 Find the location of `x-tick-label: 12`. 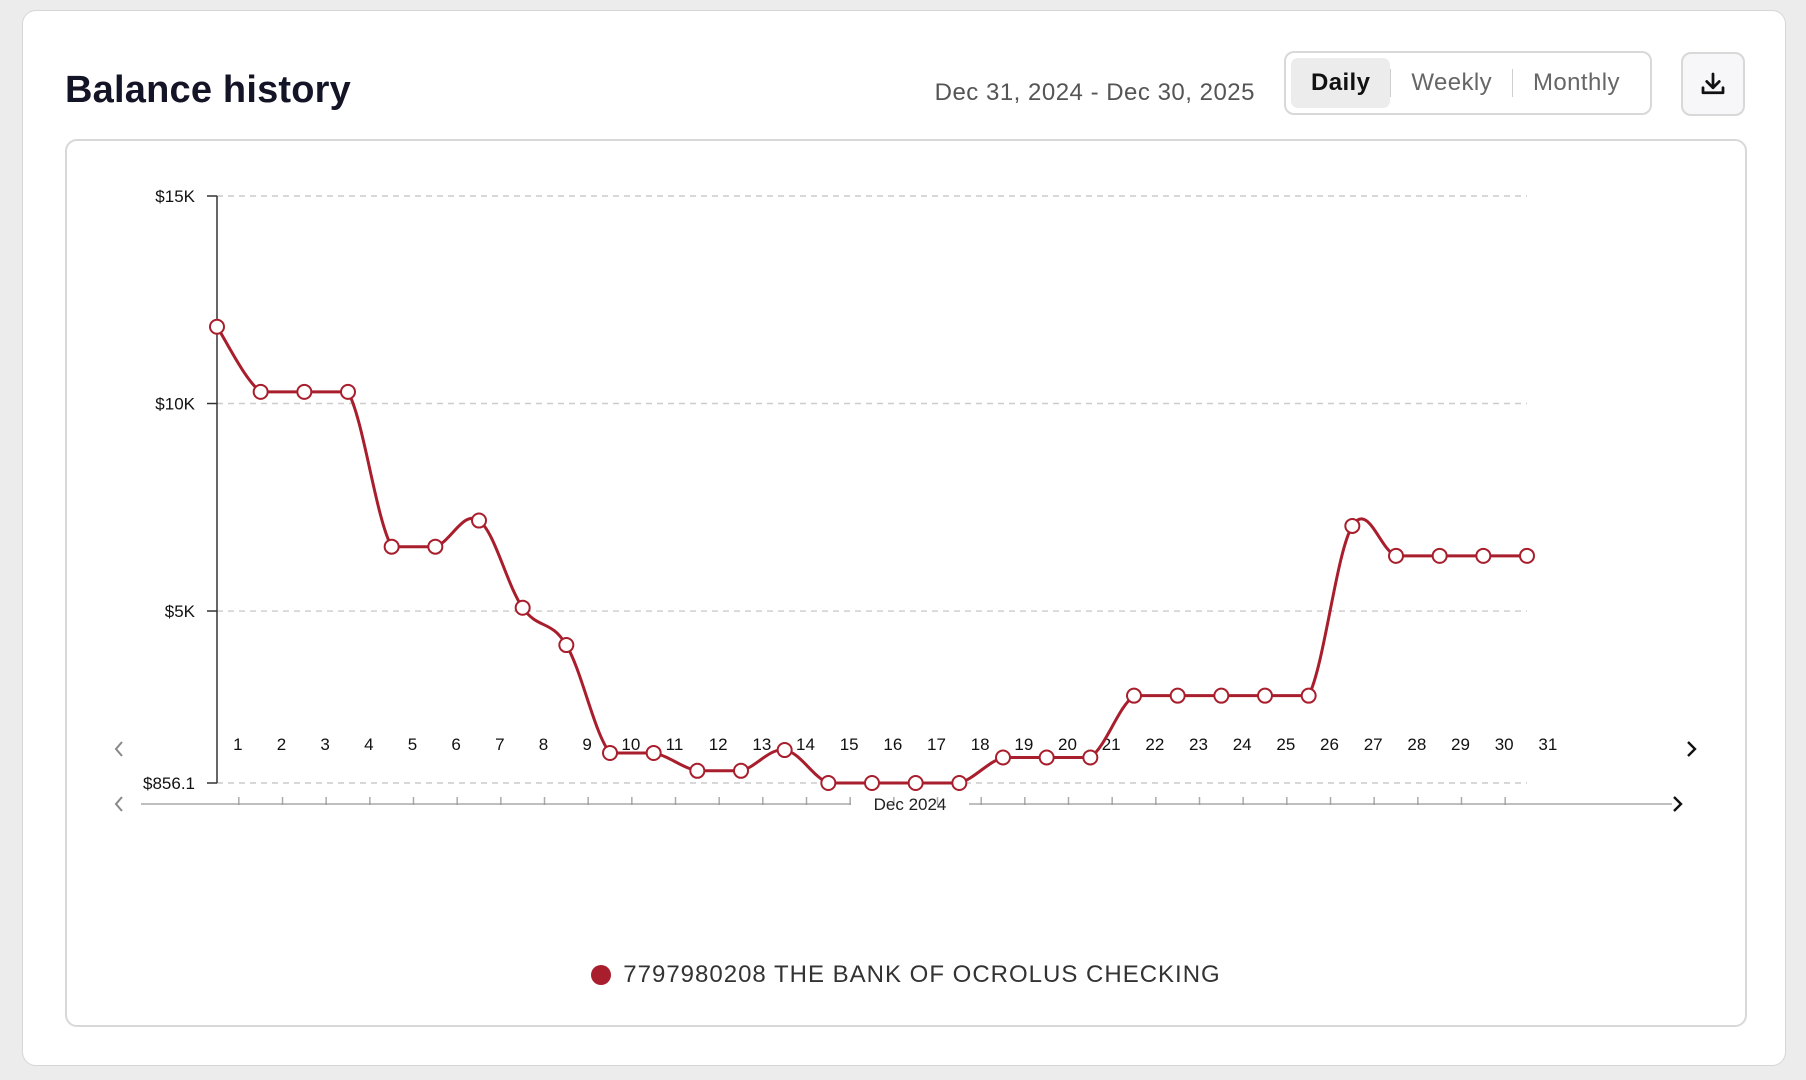

x-tick-label: 12 is located at coordinates (718, 744).